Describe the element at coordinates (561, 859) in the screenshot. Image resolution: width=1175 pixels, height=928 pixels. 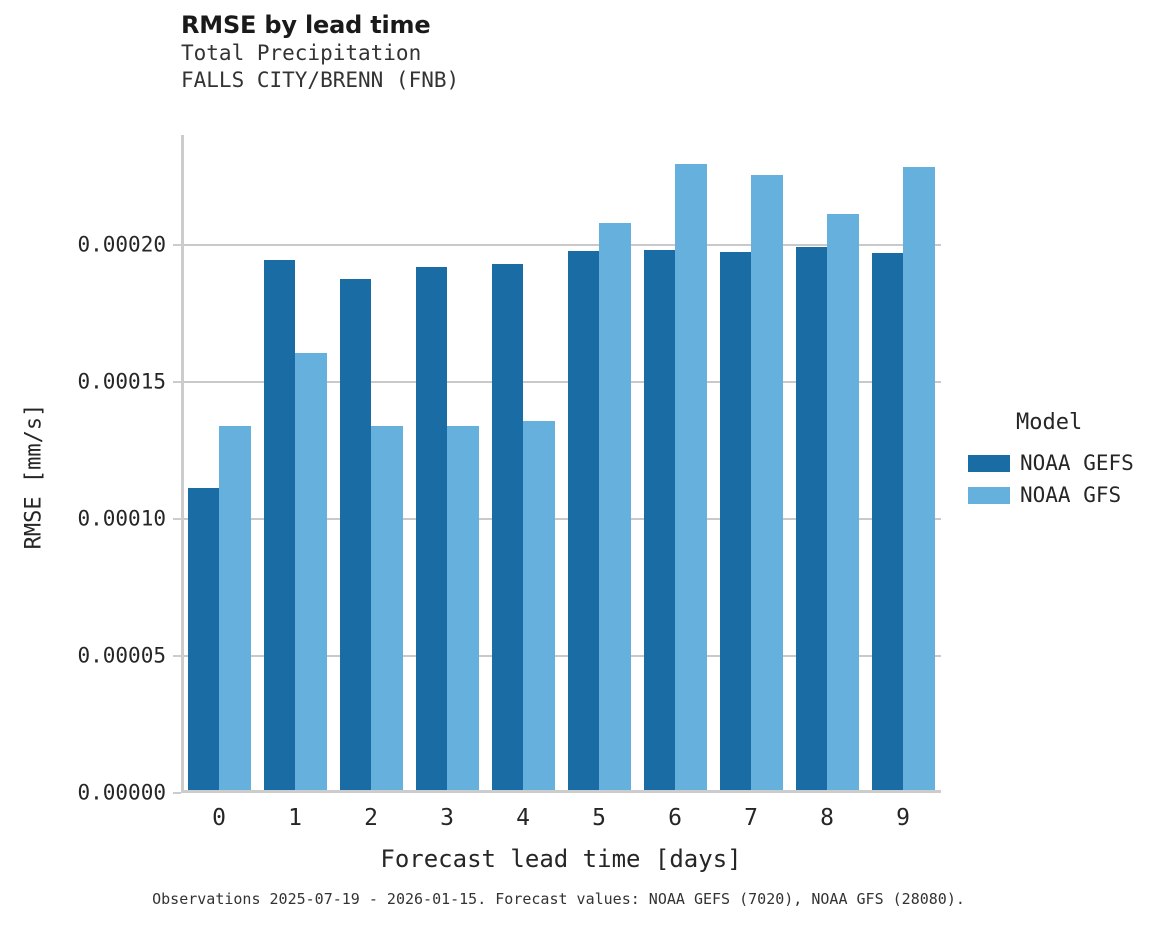
I see `x-axis-label: Forecast lead time [days]` at that location.